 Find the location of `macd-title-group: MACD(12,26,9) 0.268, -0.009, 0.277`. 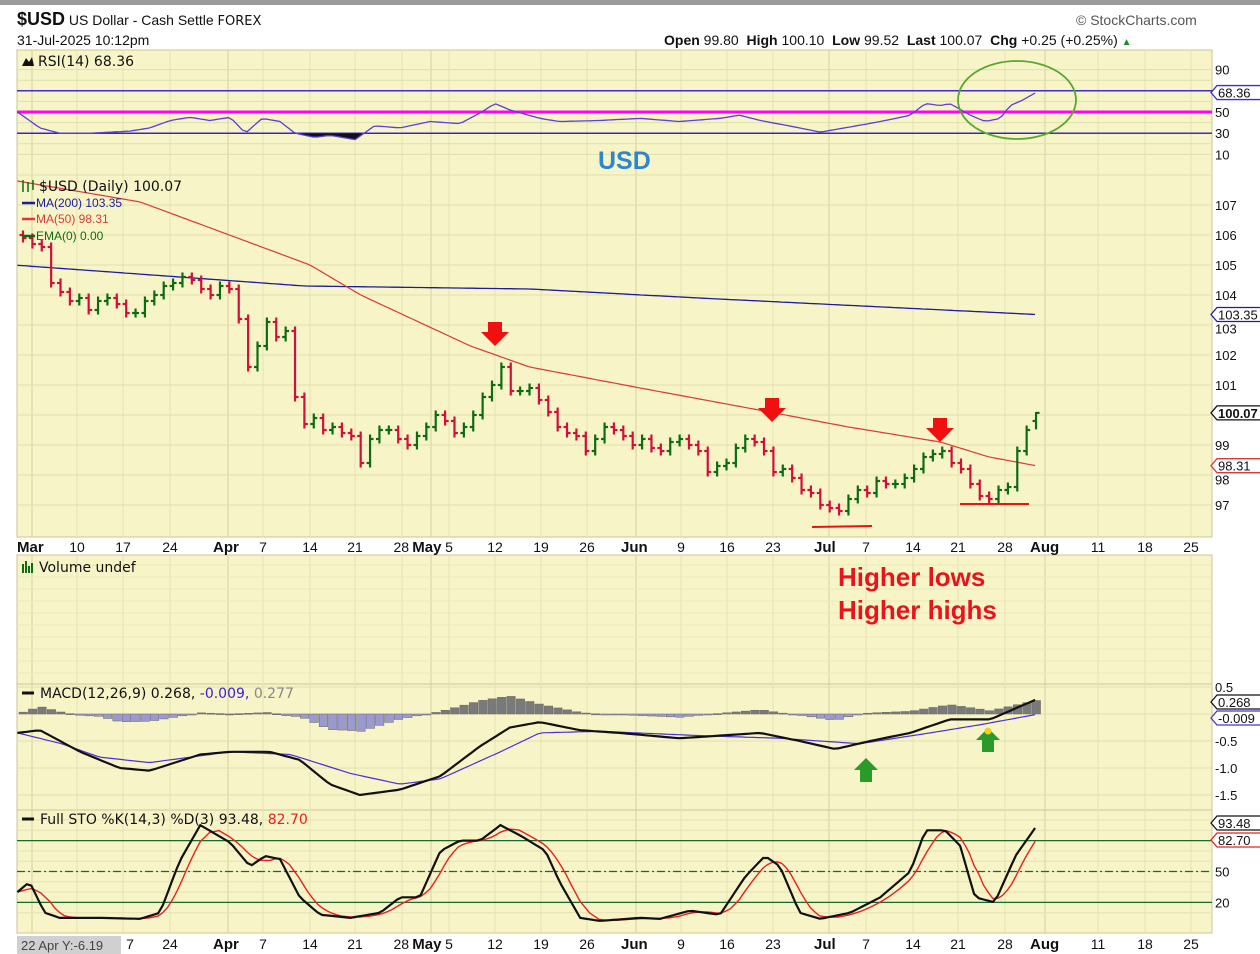

macd-title-group: MACD(12,26,9) 0.268, -0.009, 0.277 is located at coordinates (167, 694).